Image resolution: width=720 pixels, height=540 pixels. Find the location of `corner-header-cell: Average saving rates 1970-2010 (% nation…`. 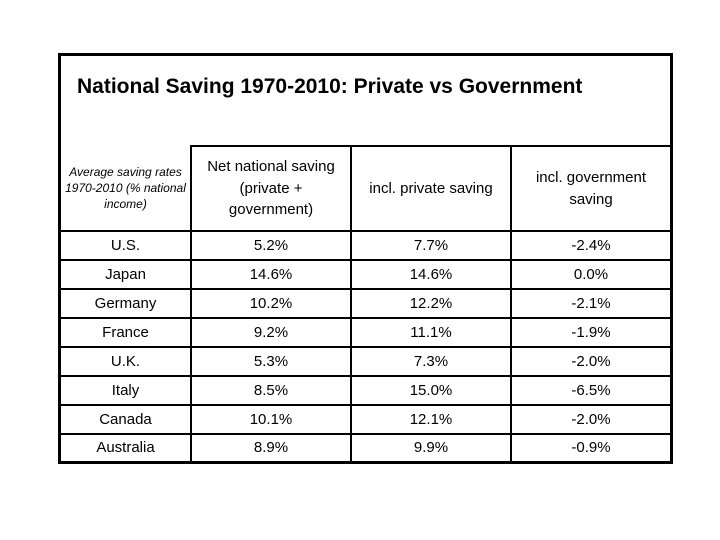

corner-header-cell: Average saving rates 1970-2010 (% nation… is located at coordinates (126, 188).